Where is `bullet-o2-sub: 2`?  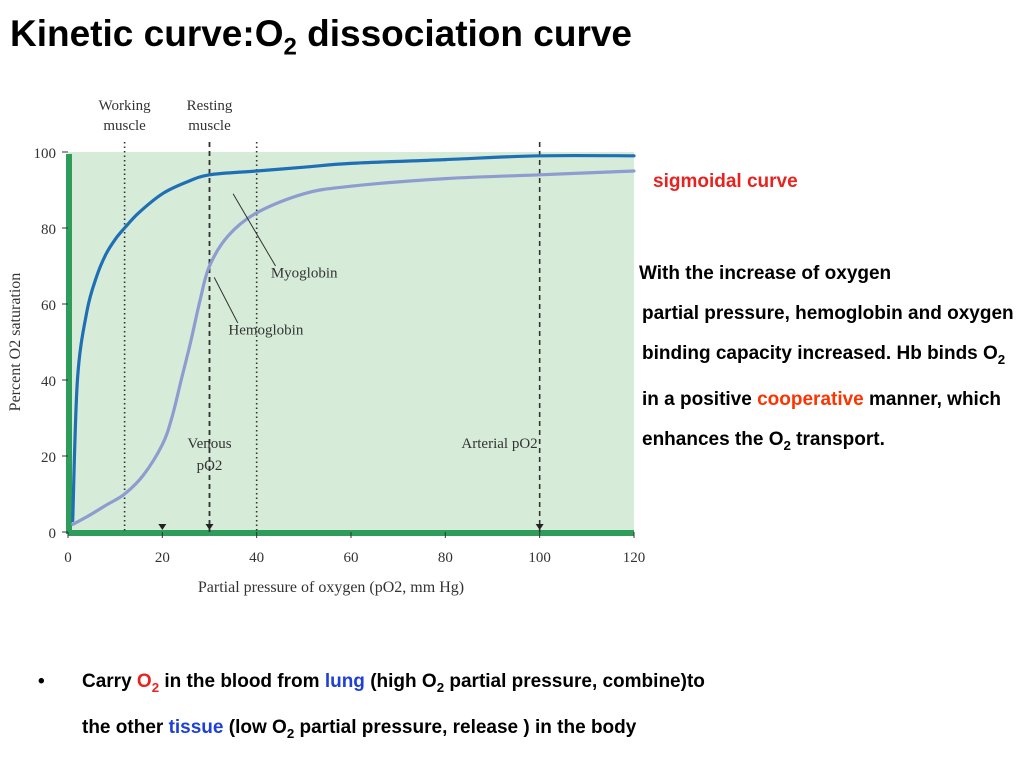 bullet-o2-sub: 2 is located at coordinates (155, 687).